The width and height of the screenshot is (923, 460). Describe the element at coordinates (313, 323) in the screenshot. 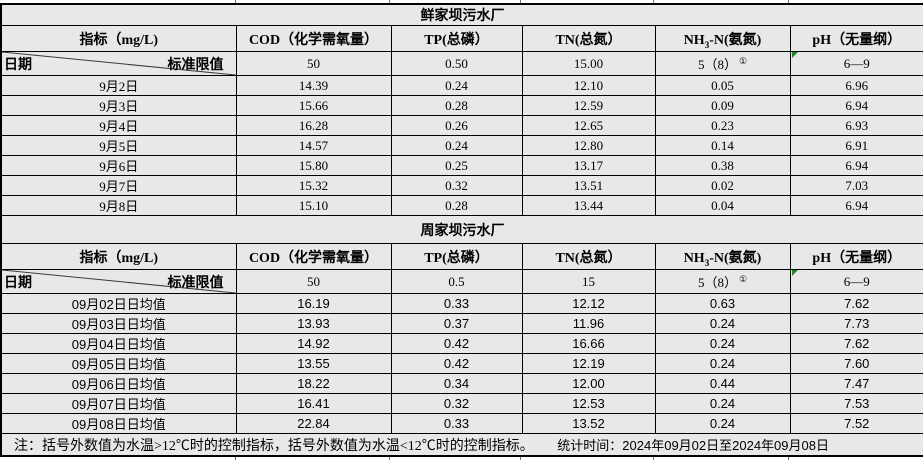

I see `value-cell-cod: 13.93` at that location.